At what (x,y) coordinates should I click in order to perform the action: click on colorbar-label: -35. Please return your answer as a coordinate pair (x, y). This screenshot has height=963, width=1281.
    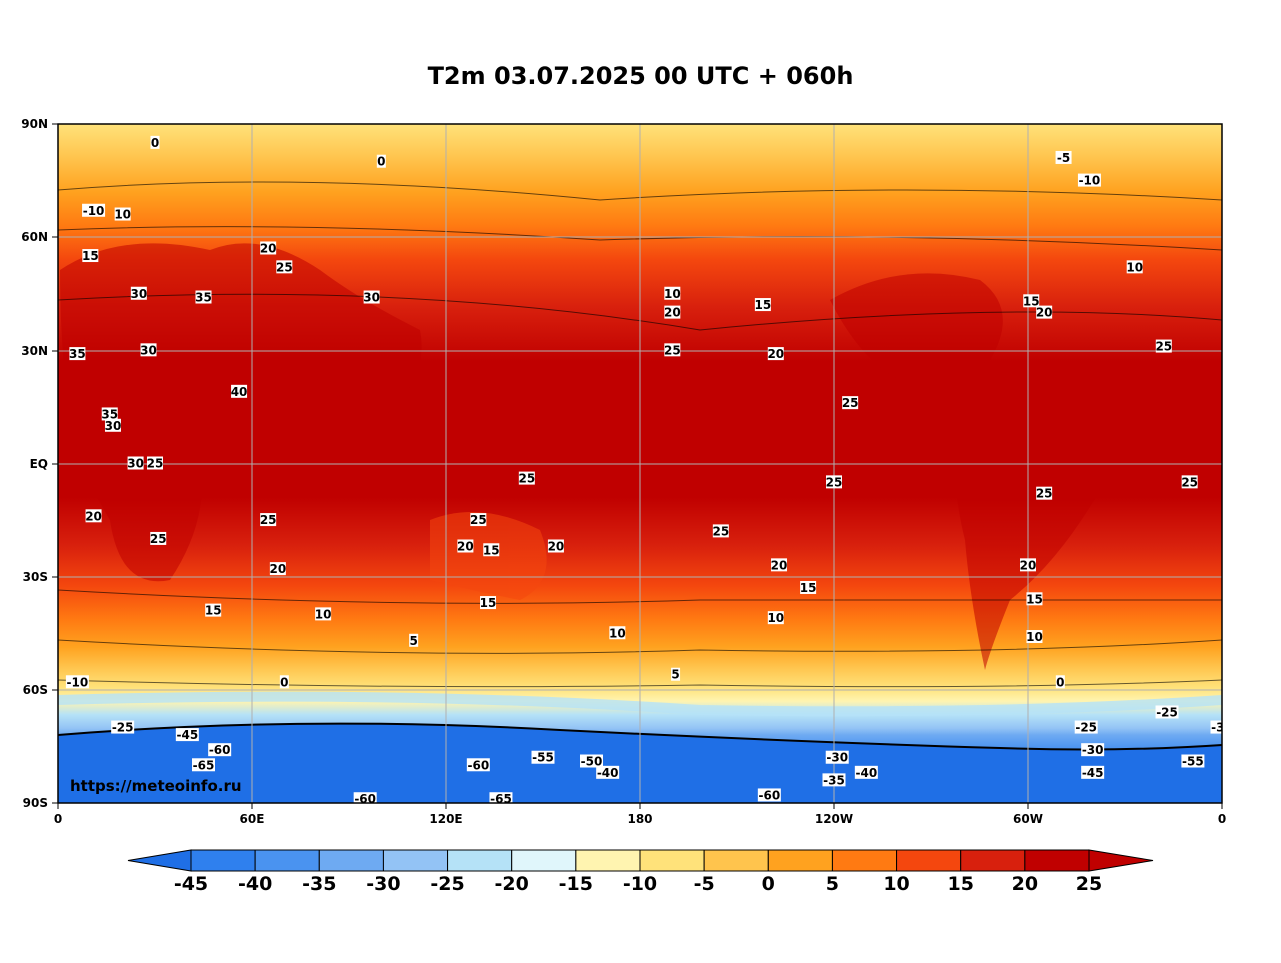
    Looking at the image, I should click on (319, 884).